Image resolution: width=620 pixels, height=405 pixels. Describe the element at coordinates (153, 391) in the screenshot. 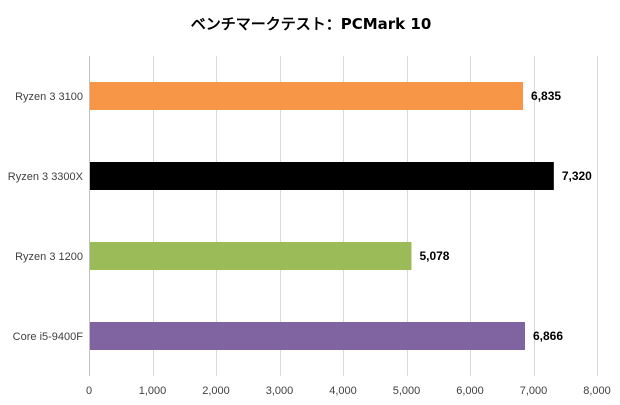

I see `x-tick-label: 1,000` at that location.